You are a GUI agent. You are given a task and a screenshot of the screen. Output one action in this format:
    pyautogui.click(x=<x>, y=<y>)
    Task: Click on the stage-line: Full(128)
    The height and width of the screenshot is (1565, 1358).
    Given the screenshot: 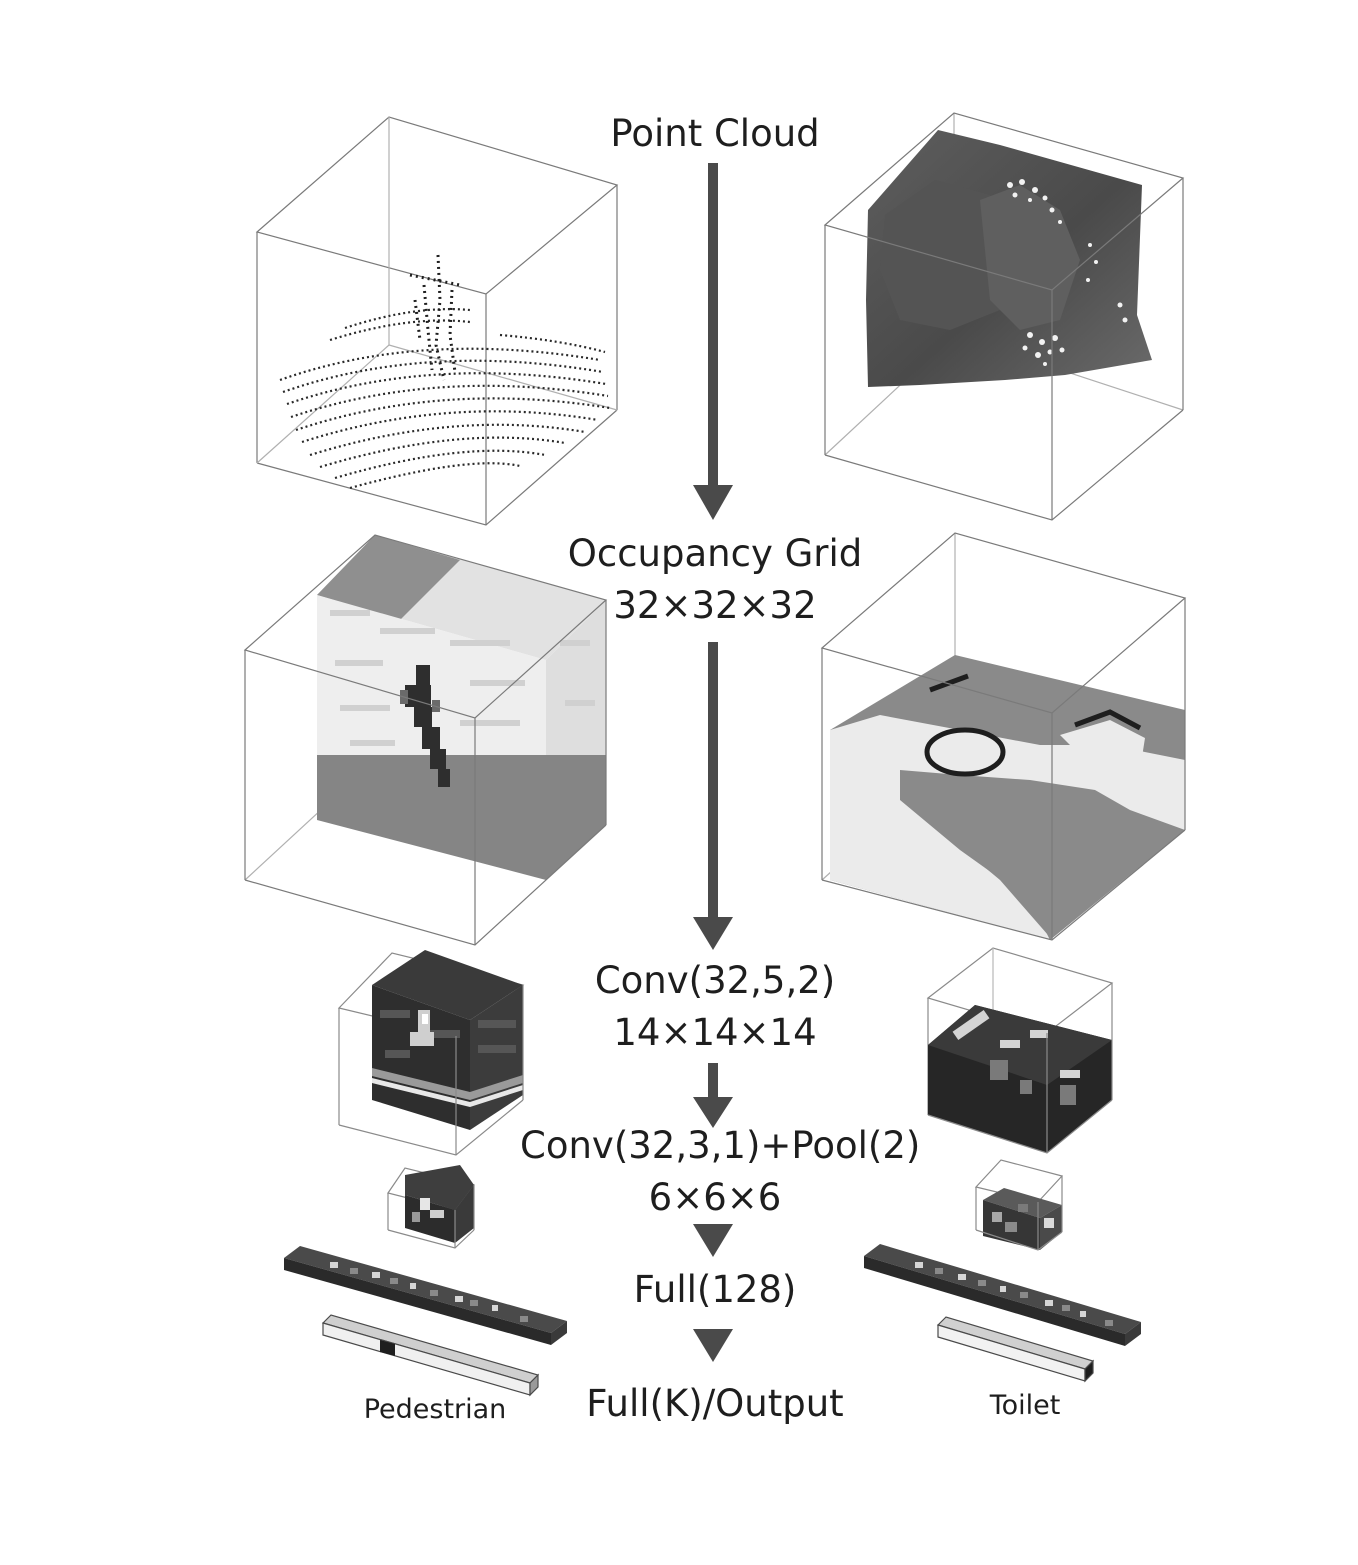 What is the action you would take?
    pyautogui.click(x=715, y=1289)
    